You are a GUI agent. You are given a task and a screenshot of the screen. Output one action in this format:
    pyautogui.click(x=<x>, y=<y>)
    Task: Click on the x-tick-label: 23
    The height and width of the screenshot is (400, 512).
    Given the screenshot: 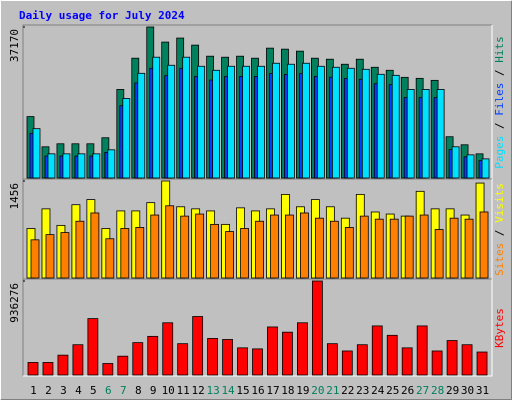 What is the action you would take?
    pyautogui.click(x=362, y=390)
    